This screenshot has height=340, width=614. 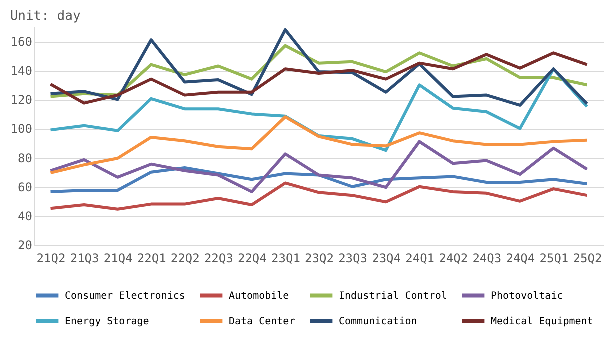 What do you see at coordinates (25, 187) in the screenshot?
I see `y-tick-label: 60` at bounding box center [25, 187].